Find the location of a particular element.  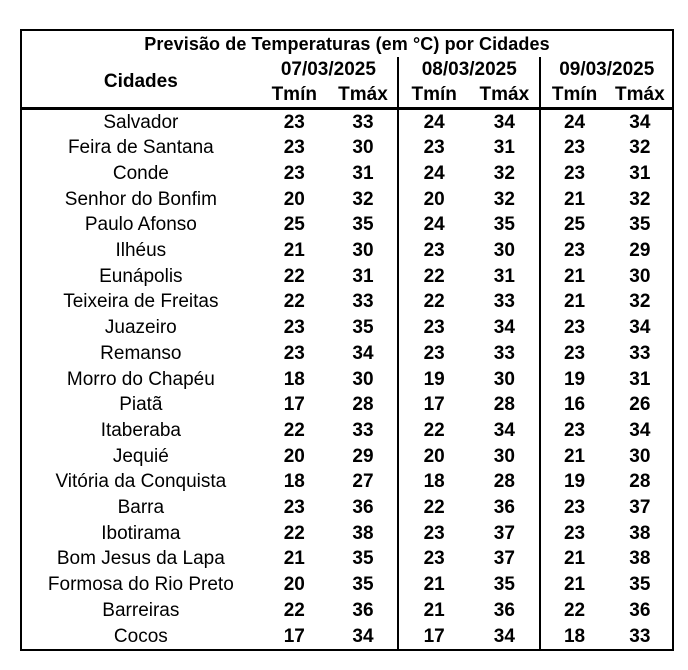

tmin-header-2: Tmín is located at coordinates (433, 96).